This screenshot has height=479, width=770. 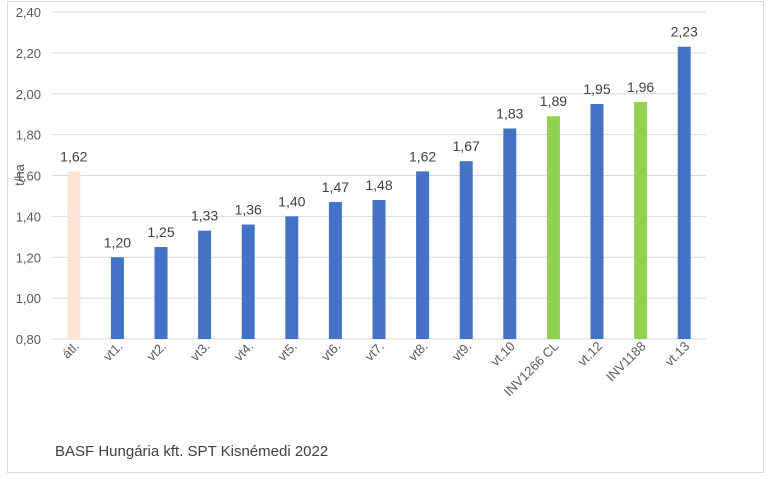 What do you see at coordinates (243, 351) in the screenshot?
I see `x-tick-label: vt4.` at bounding box center [243, 351].